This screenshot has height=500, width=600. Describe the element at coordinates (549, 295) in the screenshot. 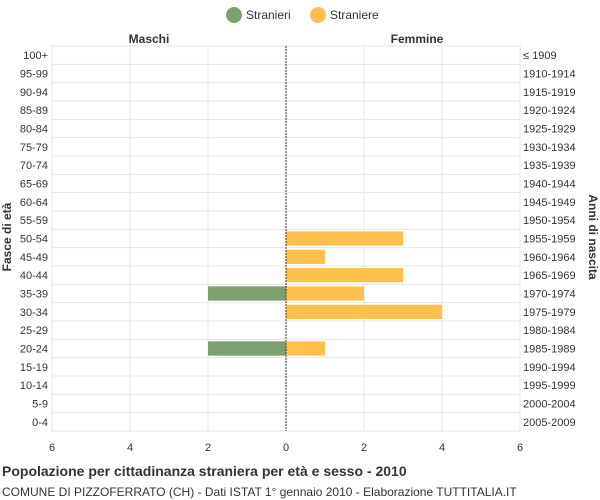

I see `birth-year-label: 1970-1974` at that location.